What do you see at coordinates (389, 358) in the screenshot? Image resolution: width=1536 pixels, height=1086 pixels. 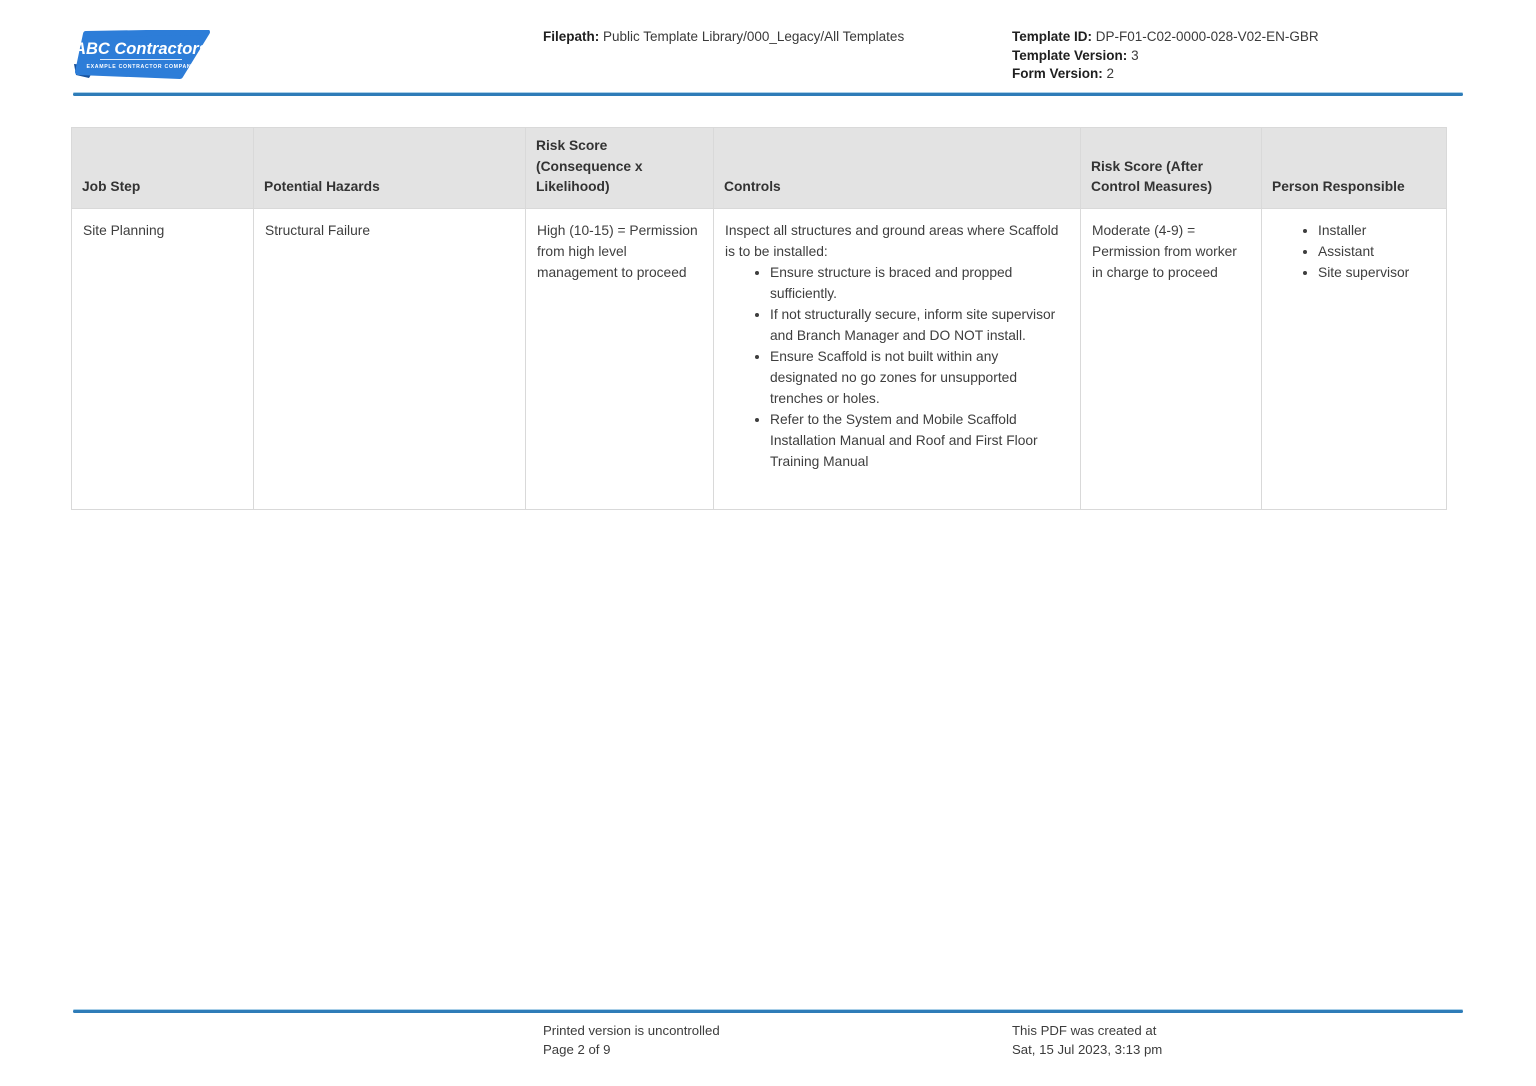 I see `cell-potential-hazards: Structural Failure` at bounding box center [389, 358].